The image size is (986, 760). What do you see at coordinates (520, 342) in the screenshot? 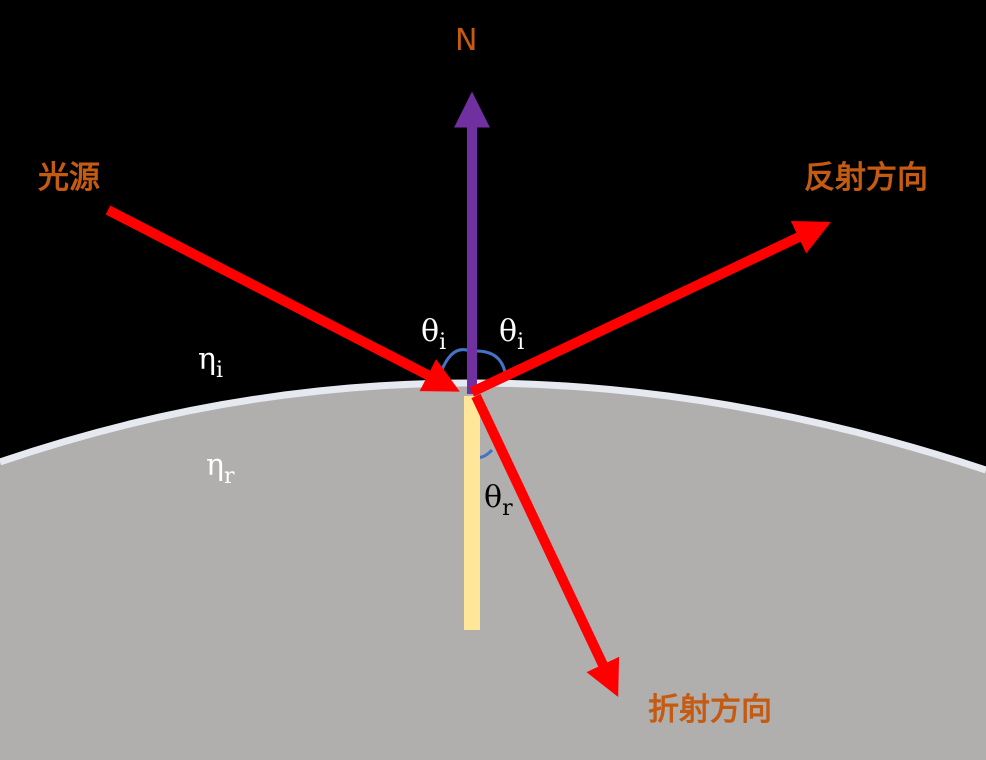
I see `theta-reflect-sub: i` at bounding box center [520, 342].